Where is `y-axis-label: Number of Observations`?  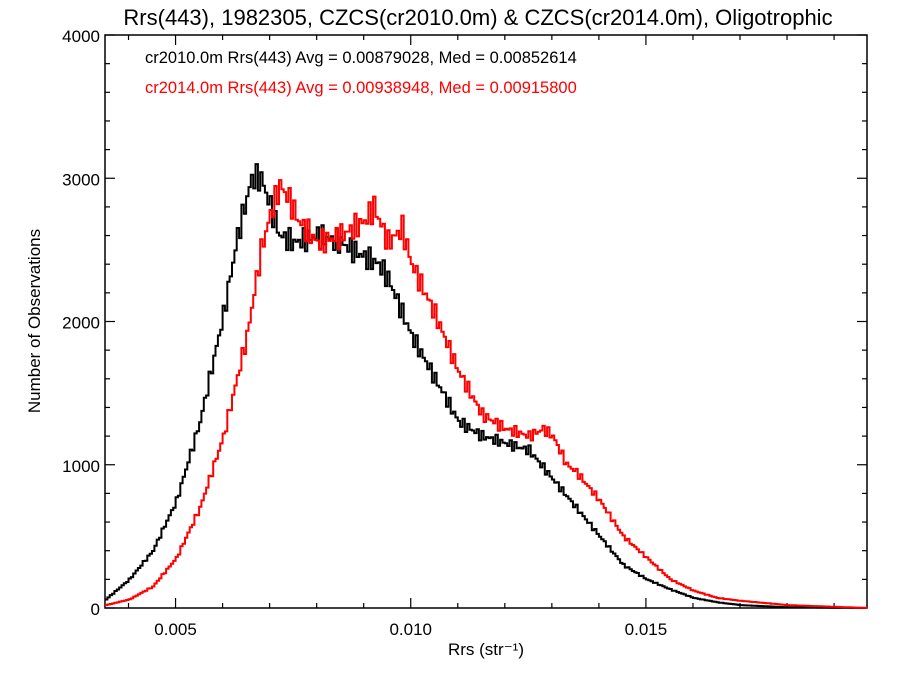
y-axis-label: Number of Observations is located at coordinates (34, 321).